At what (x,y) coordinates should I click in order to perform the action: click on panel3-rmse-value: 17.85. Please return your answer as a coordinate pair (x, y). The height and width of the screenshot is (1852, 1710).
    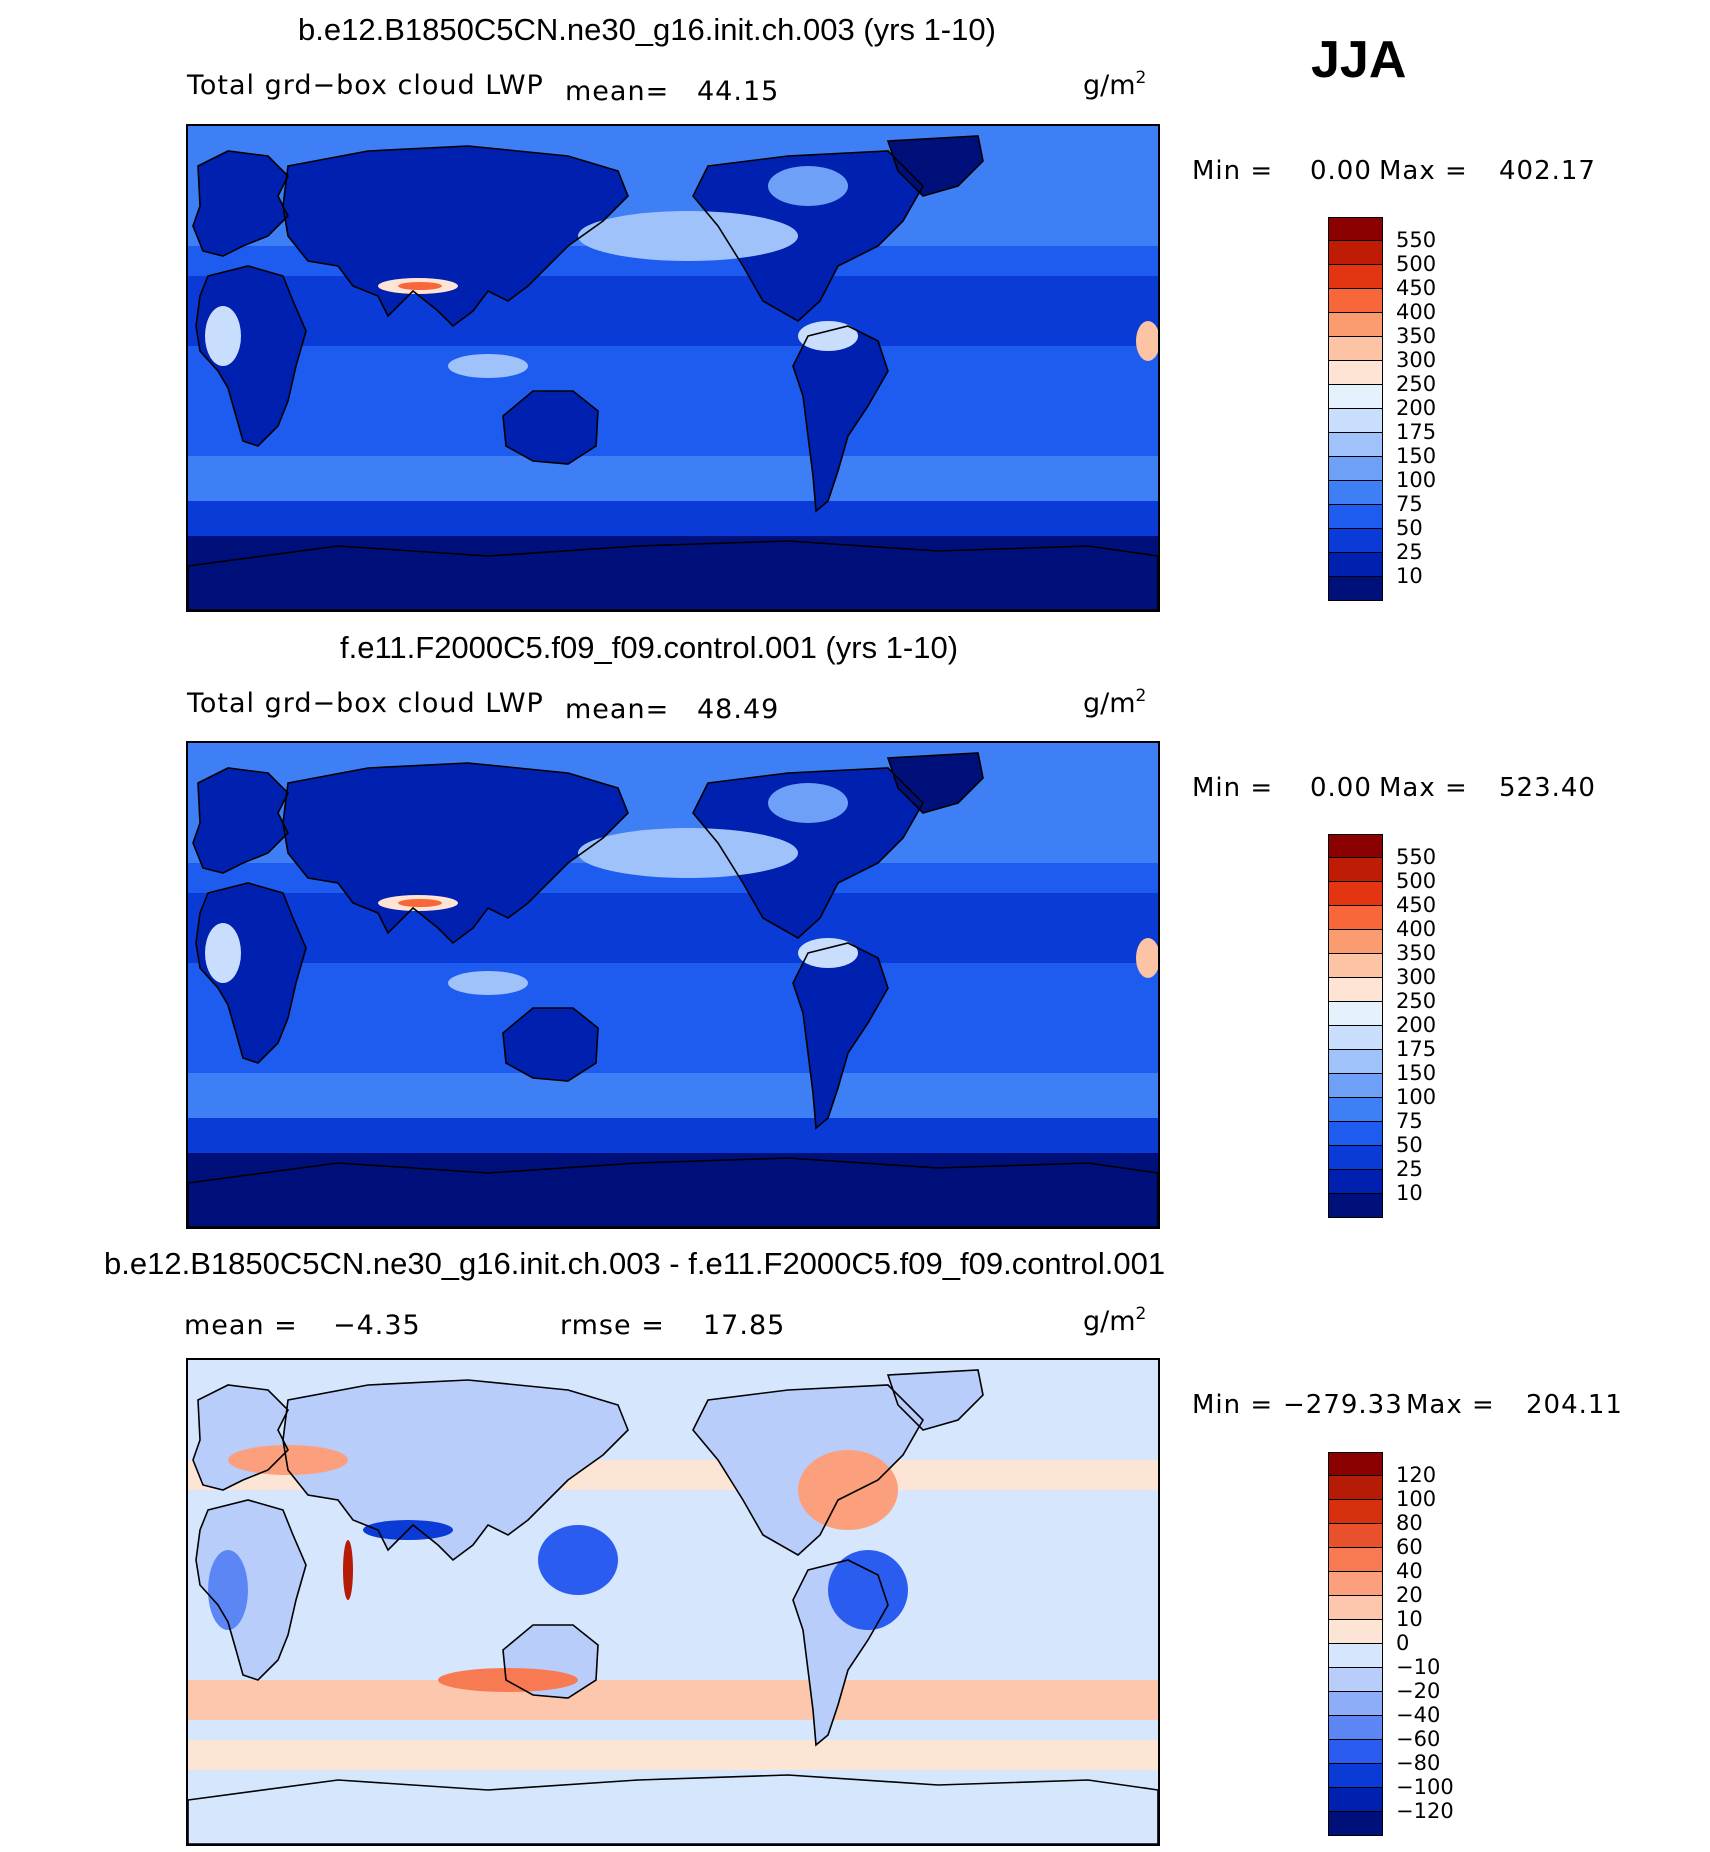
    Looking at the image, I should click on (744, 1325).